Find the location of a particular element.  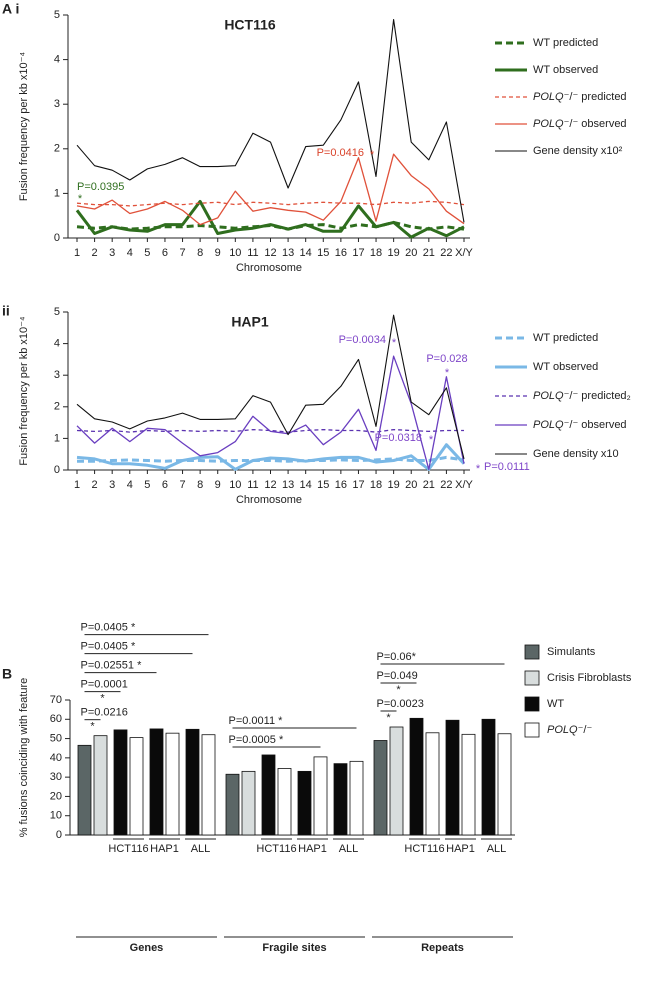

y-tick-label: 40 is located at coordinates (56, 758).